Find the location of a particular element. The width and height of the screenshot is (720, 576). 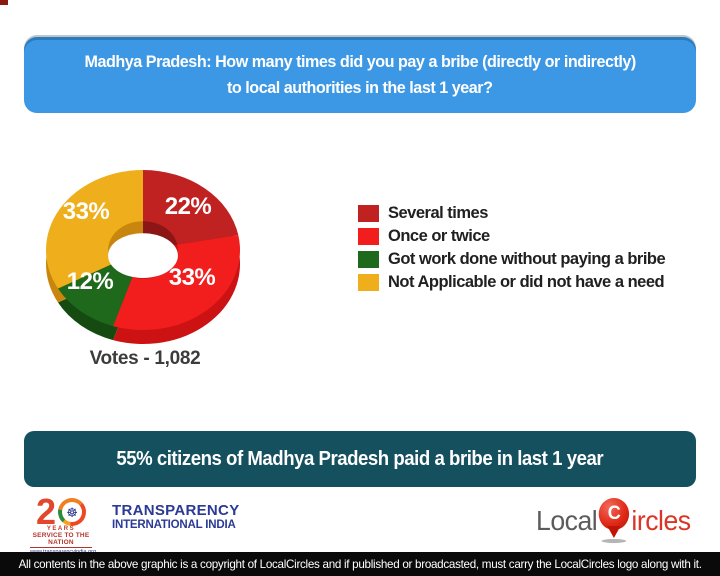

pin-tail is located at coordinates (614, 532).